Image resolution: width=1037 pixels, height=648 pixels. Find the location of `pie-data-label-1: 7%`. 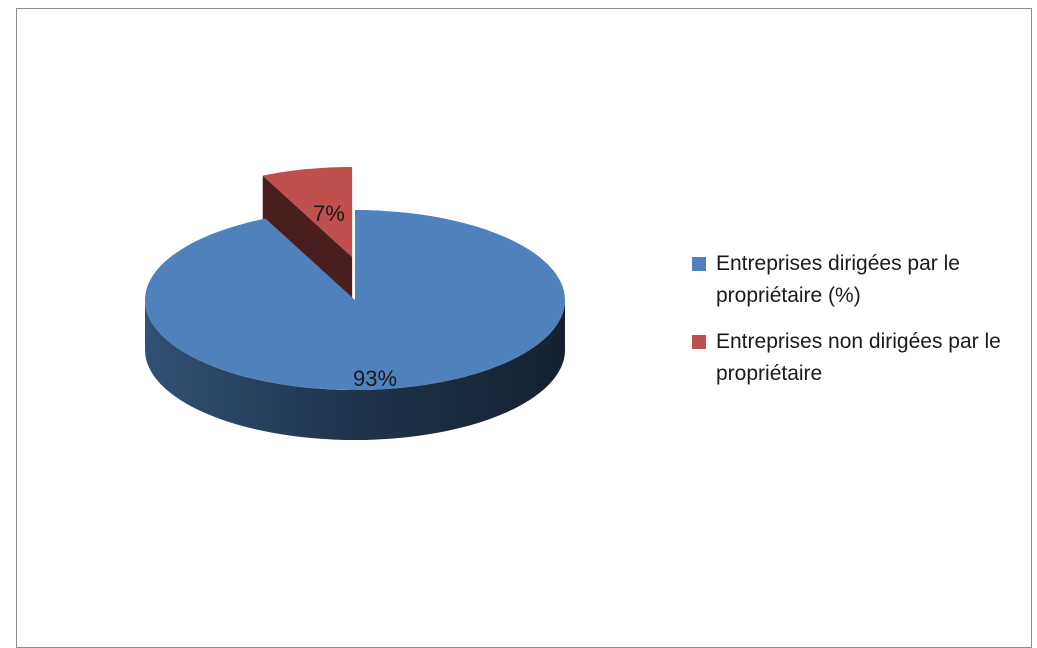

pie-data-label-1: 7% is located at coordinates (329, 213).